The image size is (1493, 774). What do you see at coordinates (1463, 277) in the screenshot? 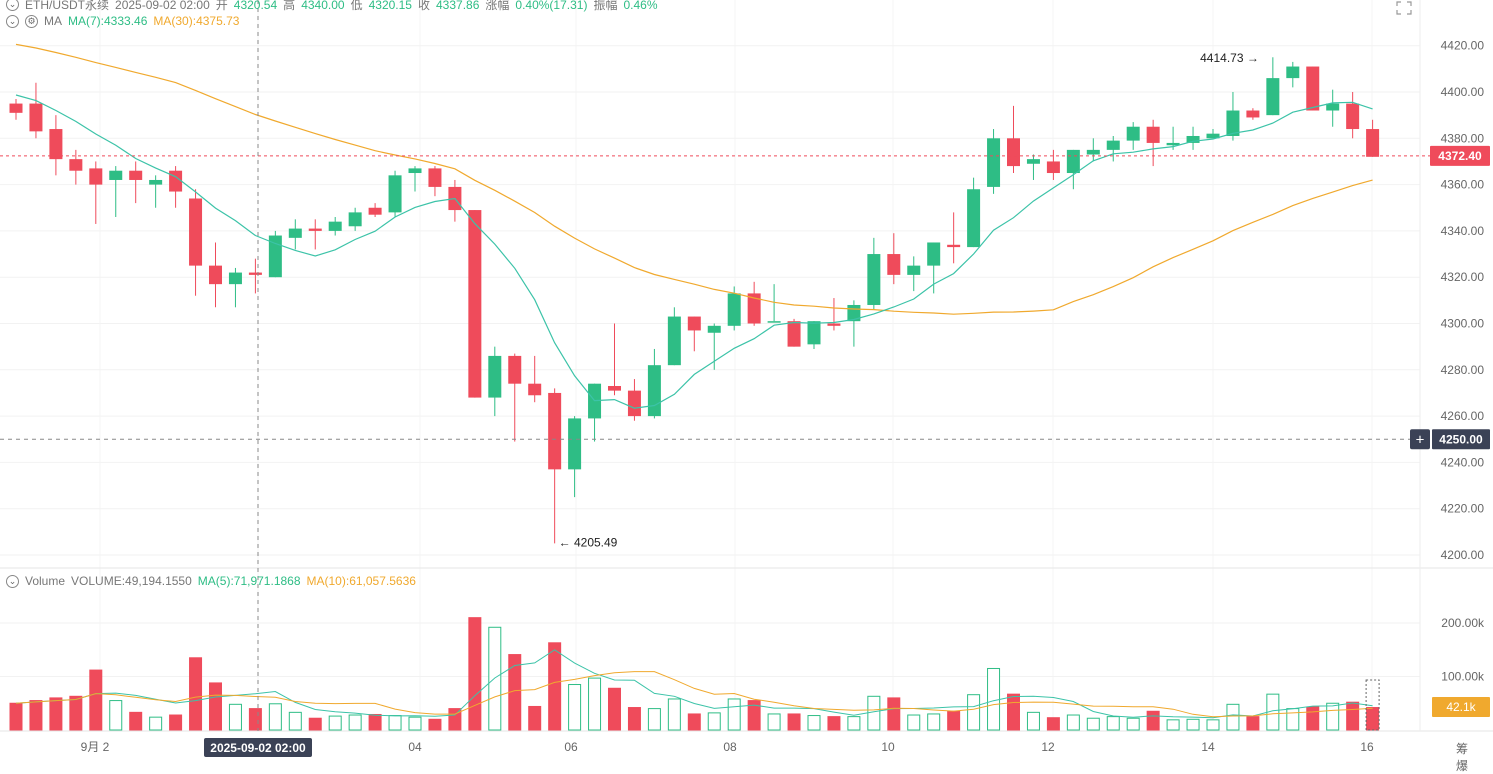
I see `price-tick-label: 4320.00` at bounding box center [1463, 277].